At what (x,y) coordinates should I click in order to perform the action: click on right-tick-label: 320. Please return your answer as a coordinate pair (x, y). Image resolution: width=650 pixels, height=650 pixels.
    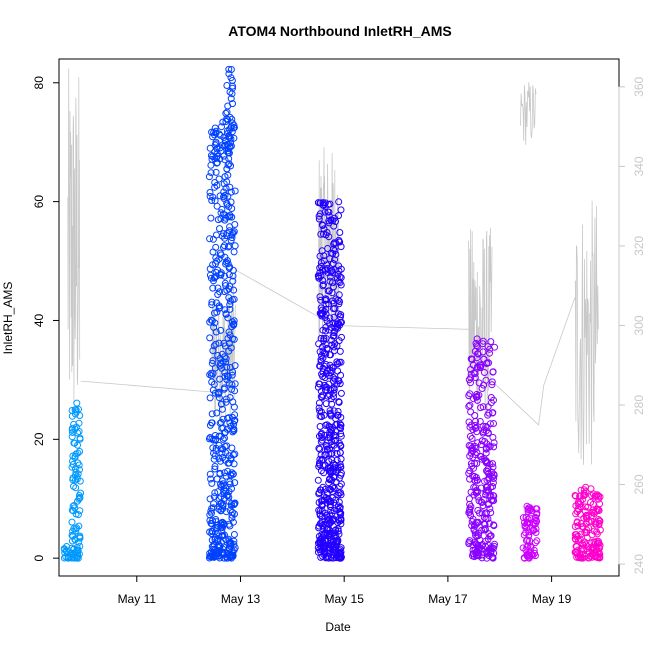
    Looking at the image, I should click on (639, 246).